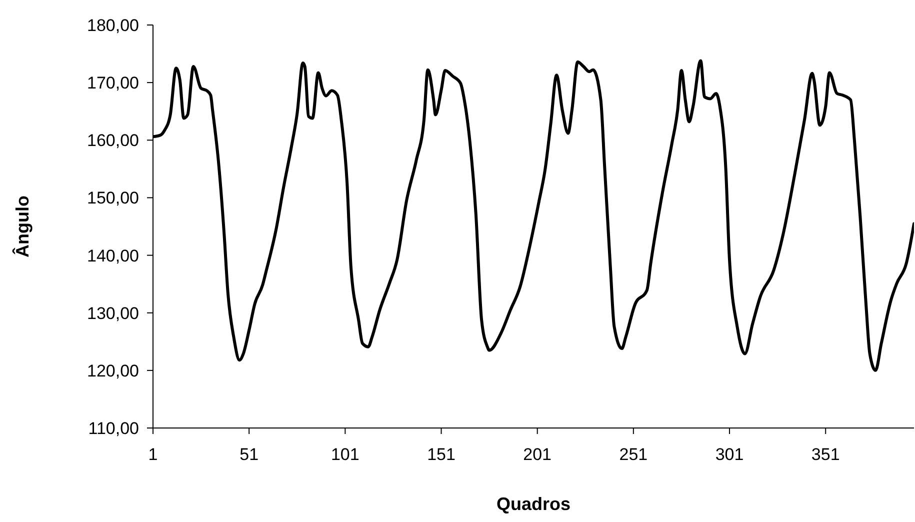 Image resolution: width=915 pixels, height=522 pixels. What do you see at coordinates (825, 454) in the screenshot?
I see `x-tick-label: 351` at bounding box center [825, 454].